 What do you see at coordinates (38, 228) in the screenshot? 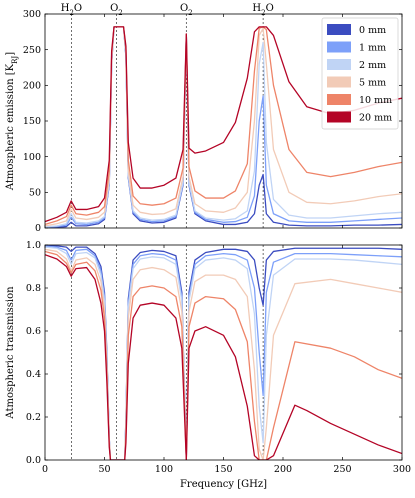
I see `y-tick-label: 0` at bounding box center [38, 228].